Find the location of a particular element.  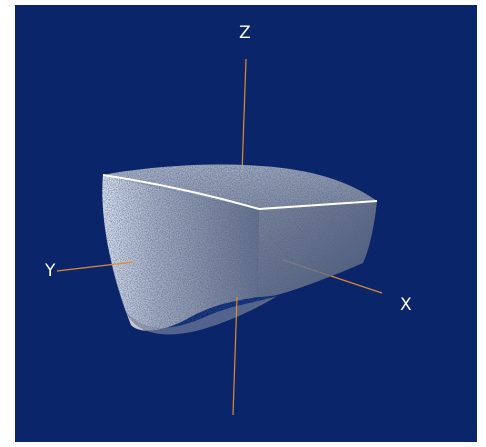

z-axis-upper is located at coordinates (244, 116).